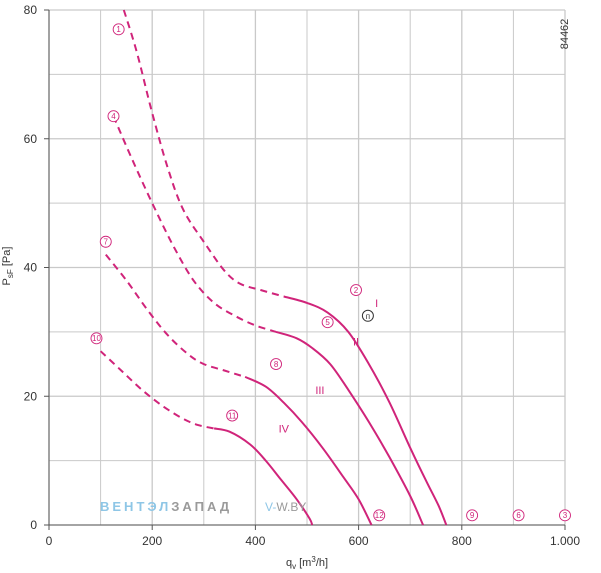  What do you see at coordinates (10, 273) in the screenshot?
I see `y-axis-sub: sF` at bounding box center [10, 273].